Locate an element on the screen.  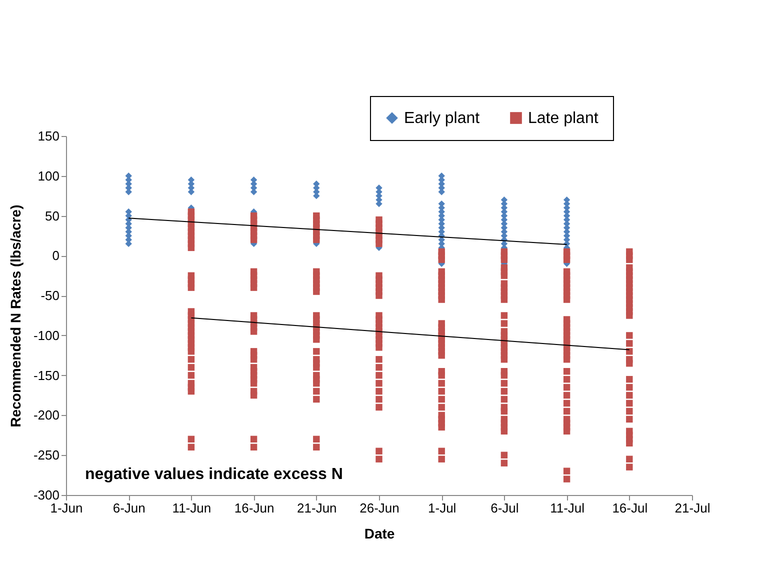
y-tick-label: -150 is located at coordinates (46, 375).